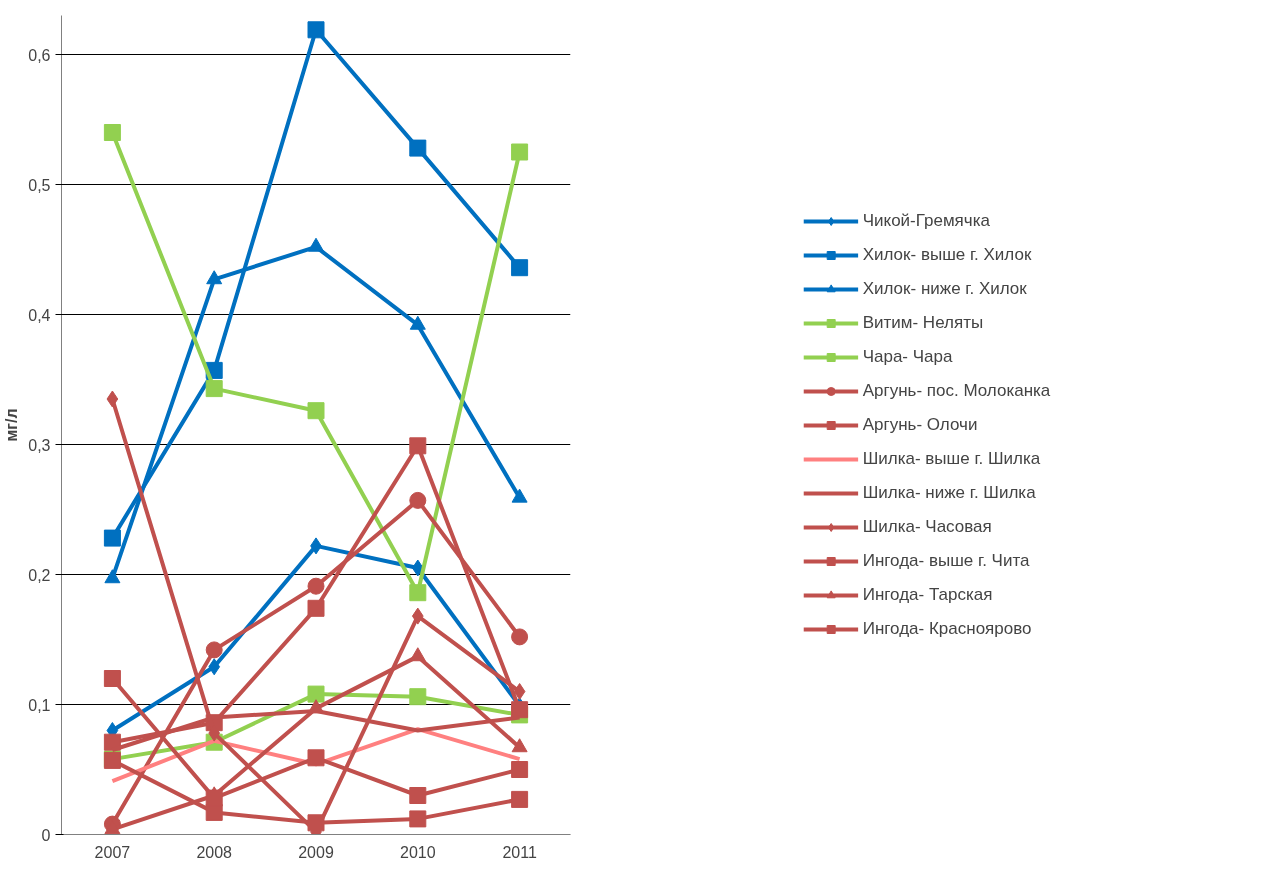 This screenshot has height=884, width=1283. What do you see at coordinates (949, 492) in the screenshot?
I see `legend-label: Шилка- ниже г. Шилка` at bounding box center [949, 492].